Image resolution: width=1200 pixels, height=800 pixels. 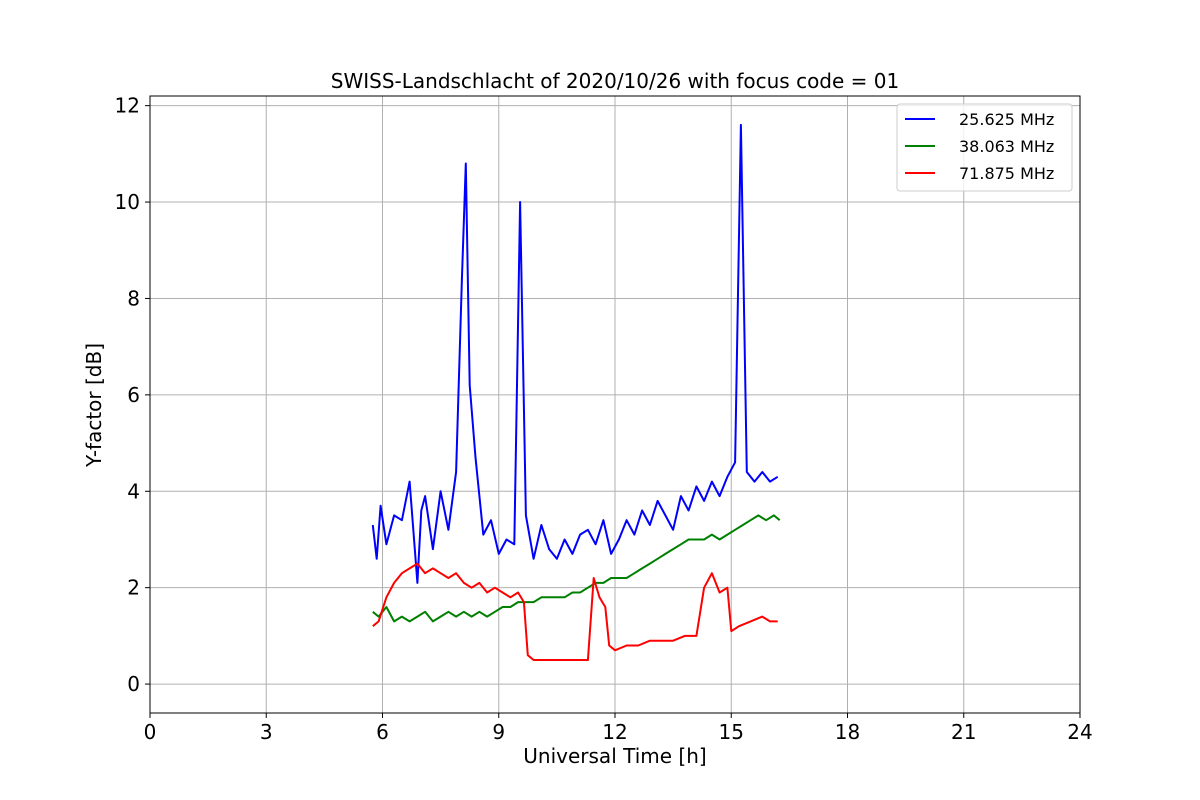 I want to click on series-line-71-875-mhz, so click(x=575, y=611).